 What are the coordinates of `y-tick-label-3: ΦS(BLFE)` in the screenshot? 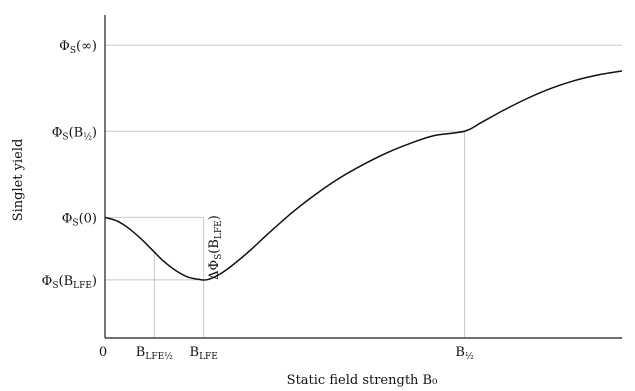 It's located at (69, 282).